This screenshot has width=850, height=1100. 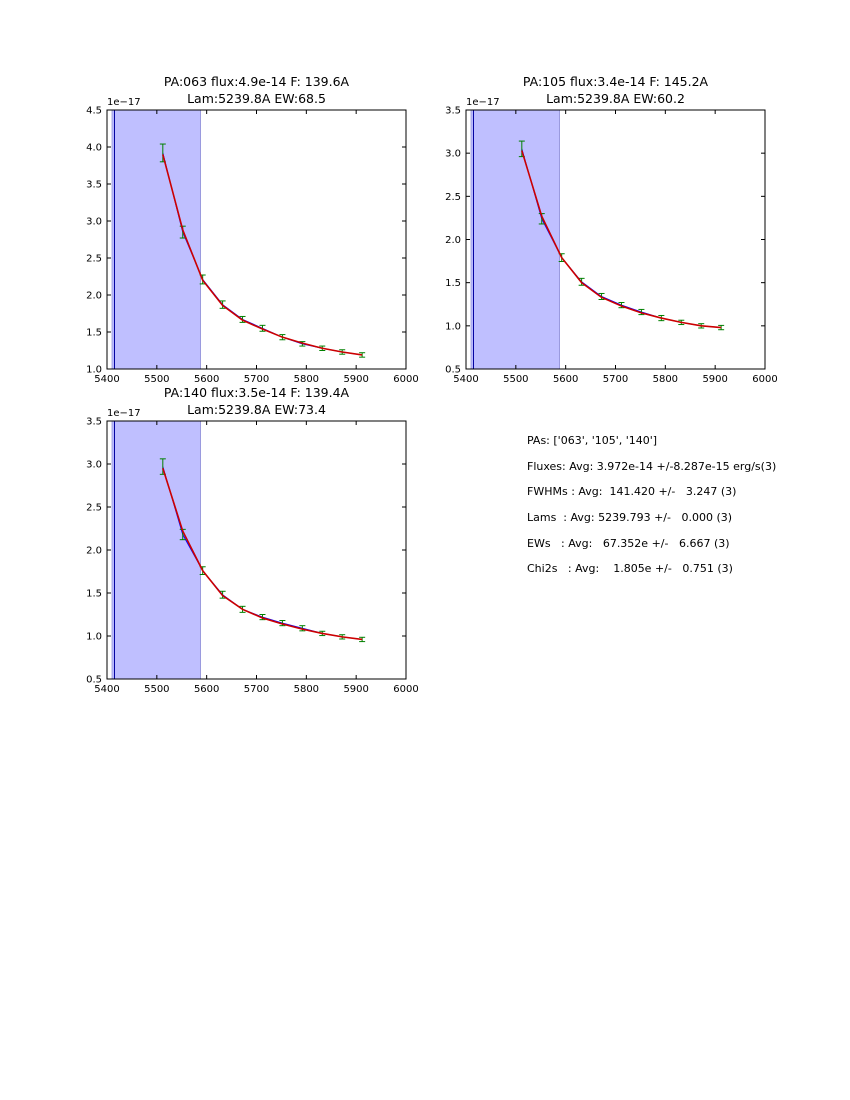 I want to click on summary-lams: Lams : Avg: 5239.793 +/- 0.000 (3), so click(x=630, y=518).